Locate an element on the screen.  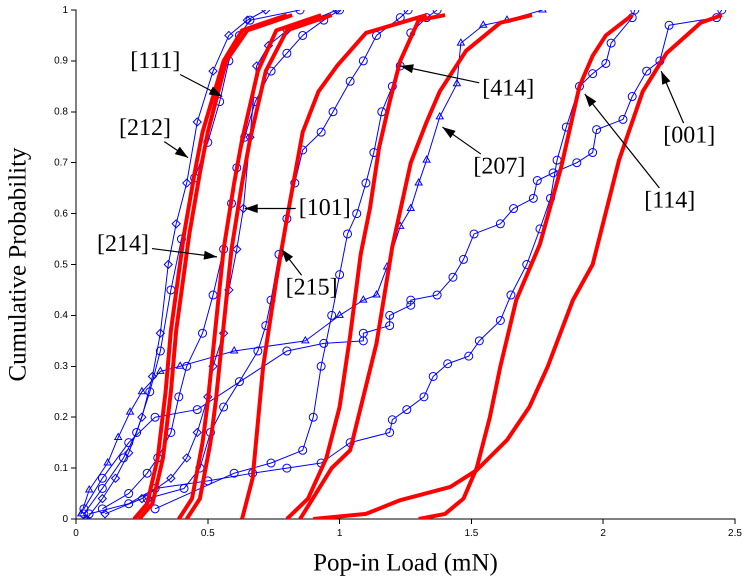
y-tick-label: 0.2 is located at coordinates (61, 417).